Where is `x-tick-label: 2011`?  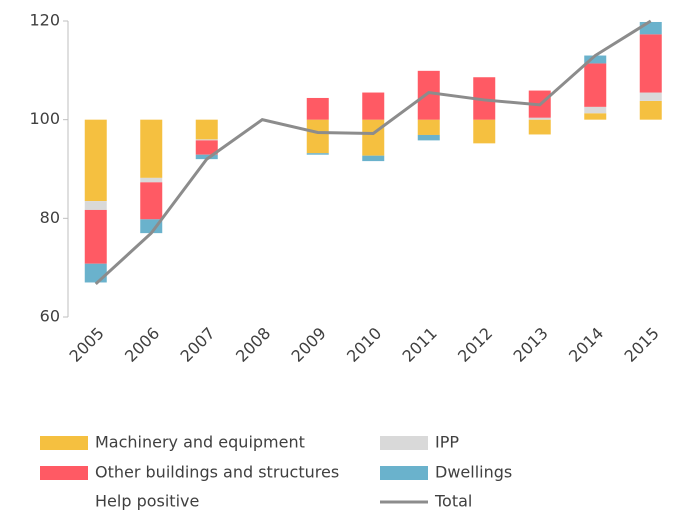 x-tick-label: 2011 is located at coordinates (420, 345).